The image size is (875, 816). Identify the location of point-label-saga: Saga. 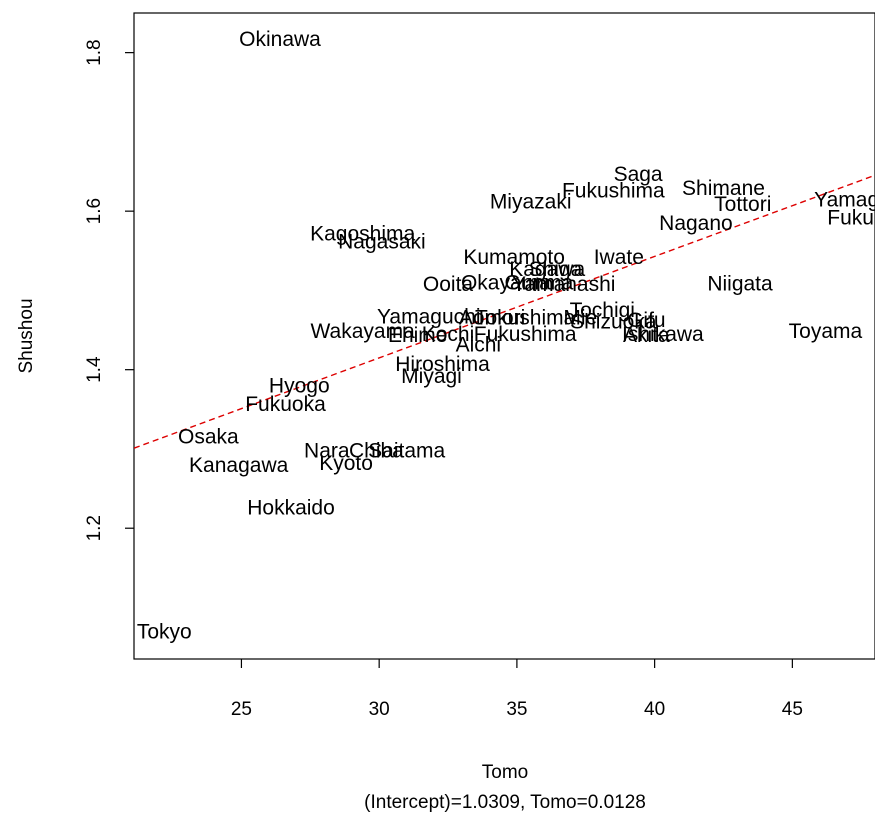
(638, 174).